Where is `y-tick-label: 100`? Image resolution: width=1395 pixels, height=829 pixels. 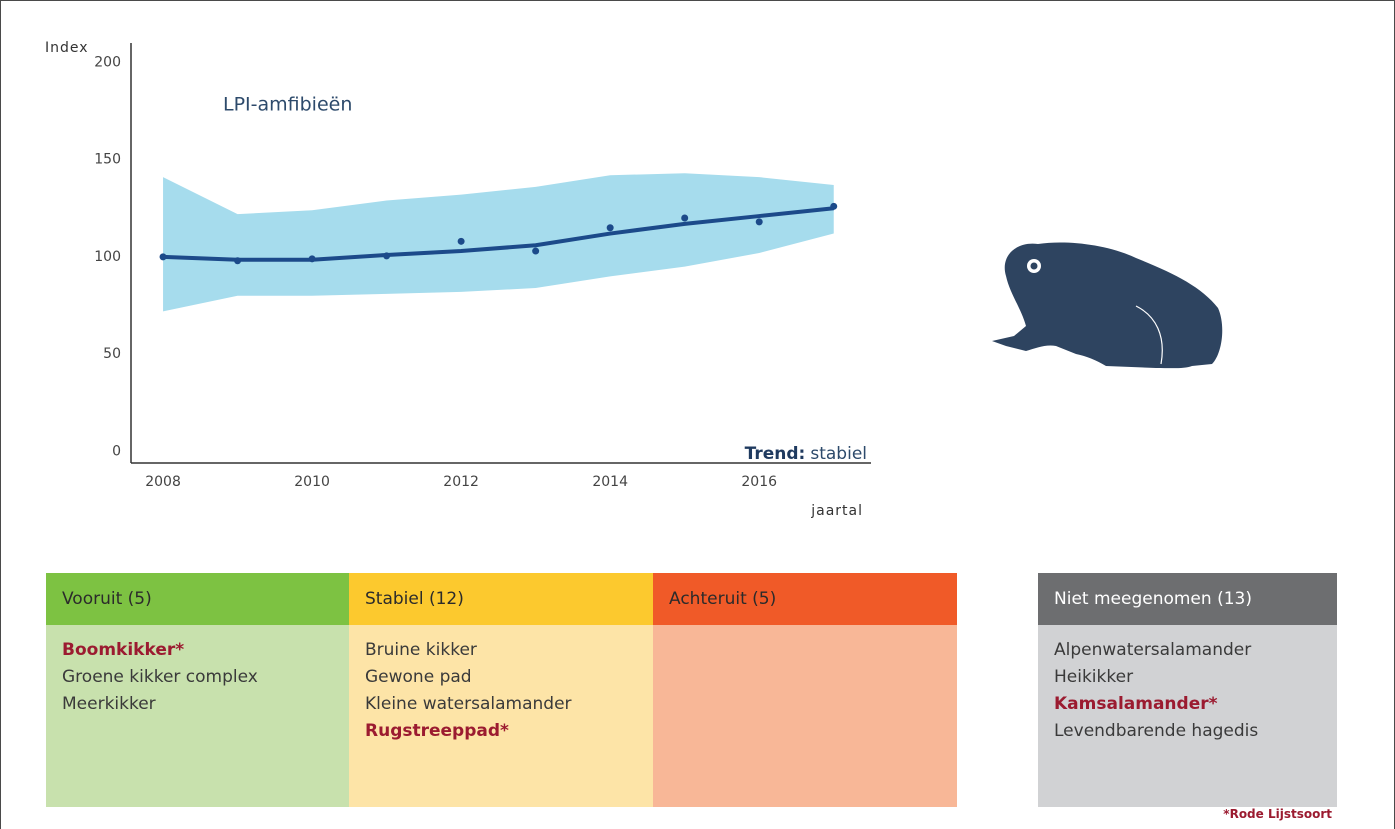
y-tick-label: 100 is located at coordinates (107, 257).